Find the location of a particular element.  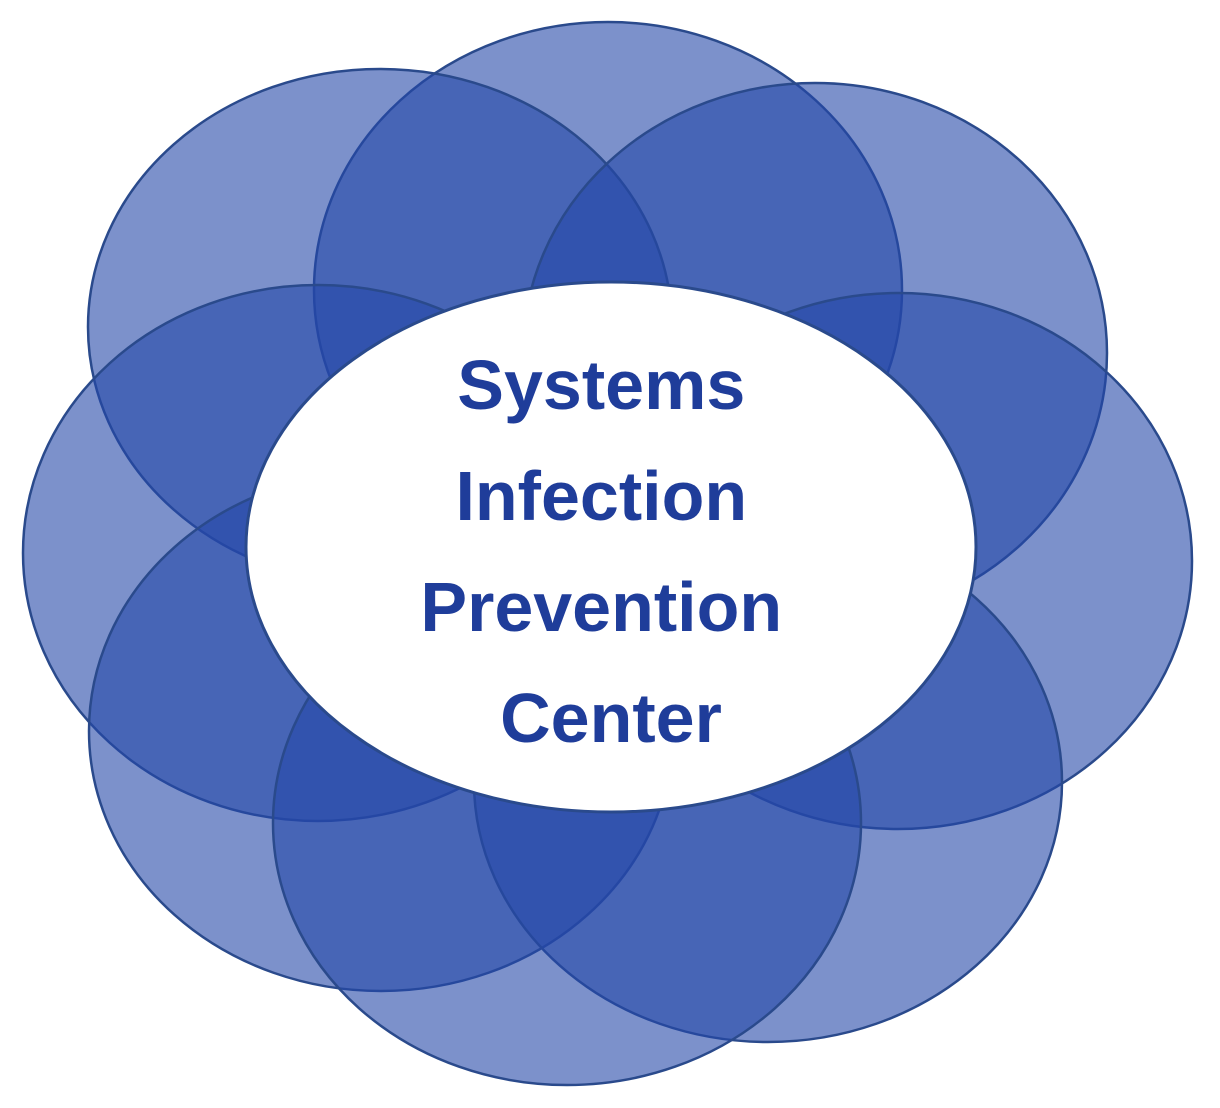

center-label-line-1: Systems is located at coordinates (601, 385).